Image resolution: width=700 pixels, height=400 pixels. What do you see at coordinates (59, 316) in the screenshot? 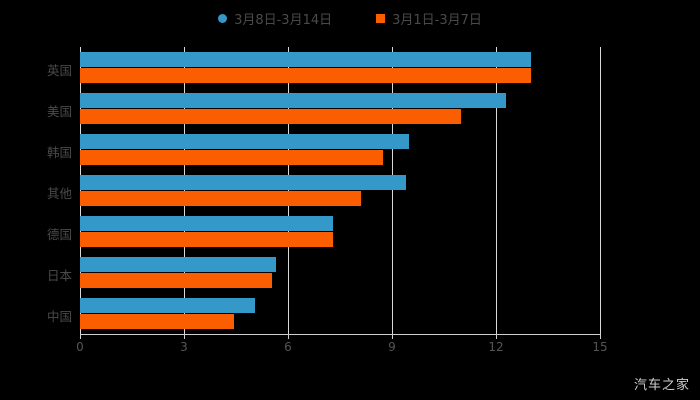
I see `y-axis-label: 中国` at bounding box center [59, 316].